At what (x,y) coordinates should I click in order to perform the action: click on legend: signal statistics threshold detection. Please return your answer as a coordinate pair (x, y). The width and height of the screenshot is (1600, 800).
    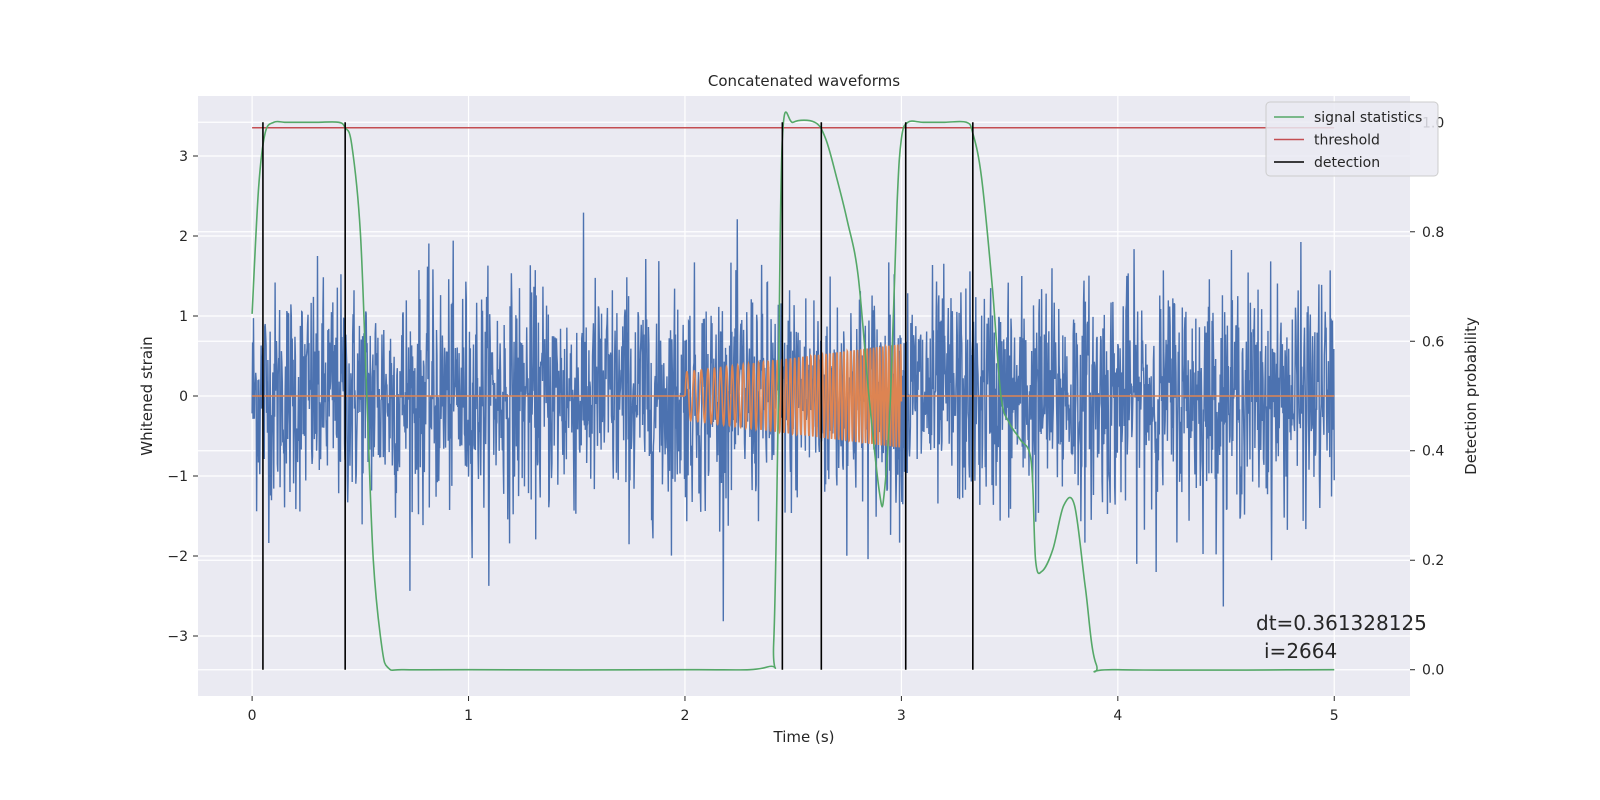
    Looking at the image, I should click on (1352, 139).